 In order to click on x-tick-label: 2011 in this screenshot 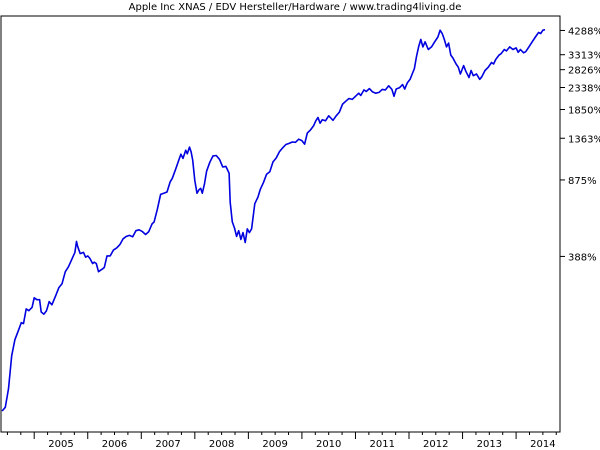, I will do `click(382, 444)`.